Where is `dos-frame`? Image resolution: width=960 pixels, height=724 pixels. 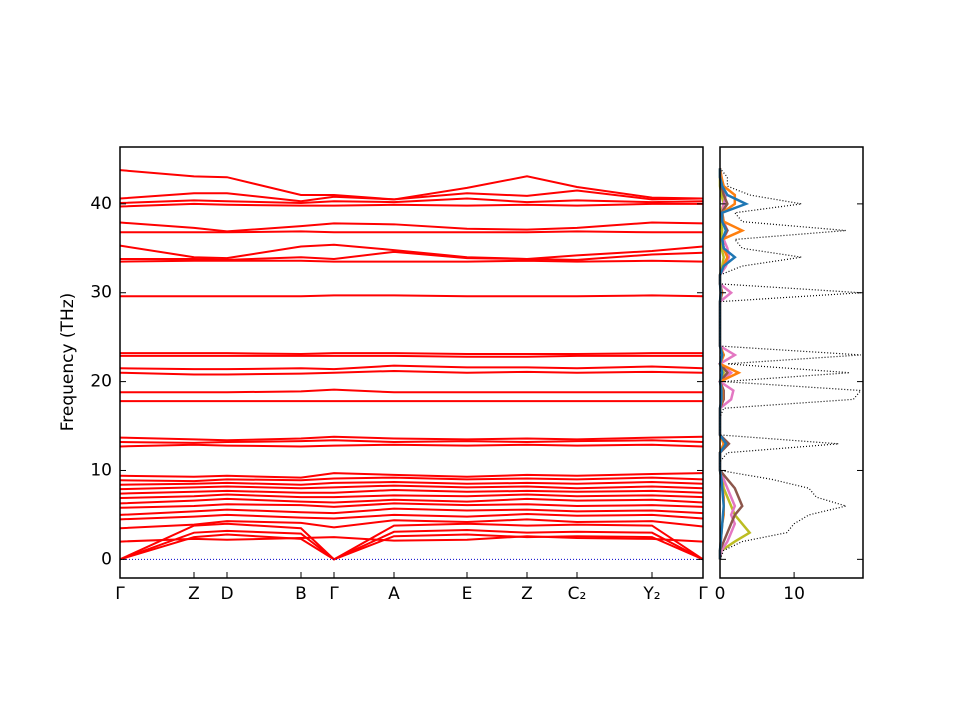 dos-frame is located at coordinates (791, 362).